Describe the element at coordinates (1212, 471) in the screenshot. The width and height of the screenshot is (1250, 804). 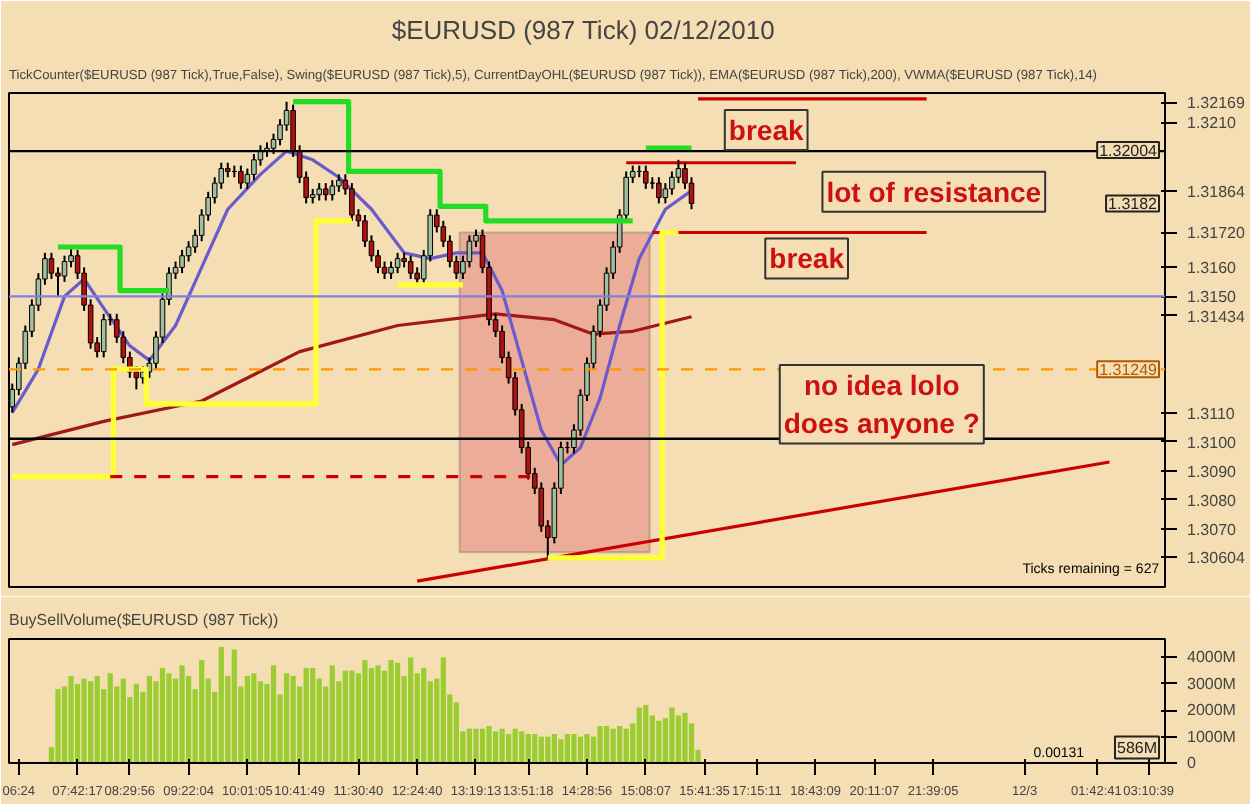
I see `y-tick-label: 1.3090` at that location.